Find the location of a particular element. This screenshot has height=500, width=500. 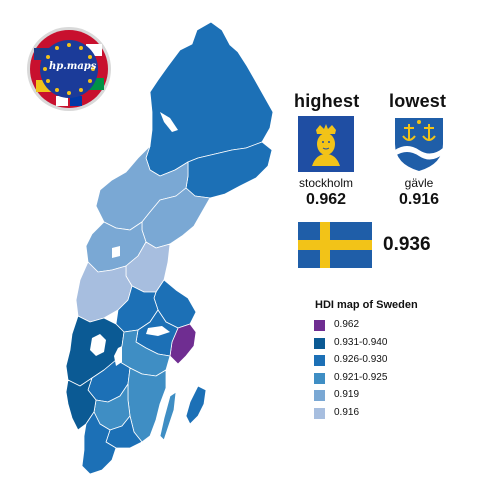

stockholm-crest-icon is located at coordinates (326, 144).